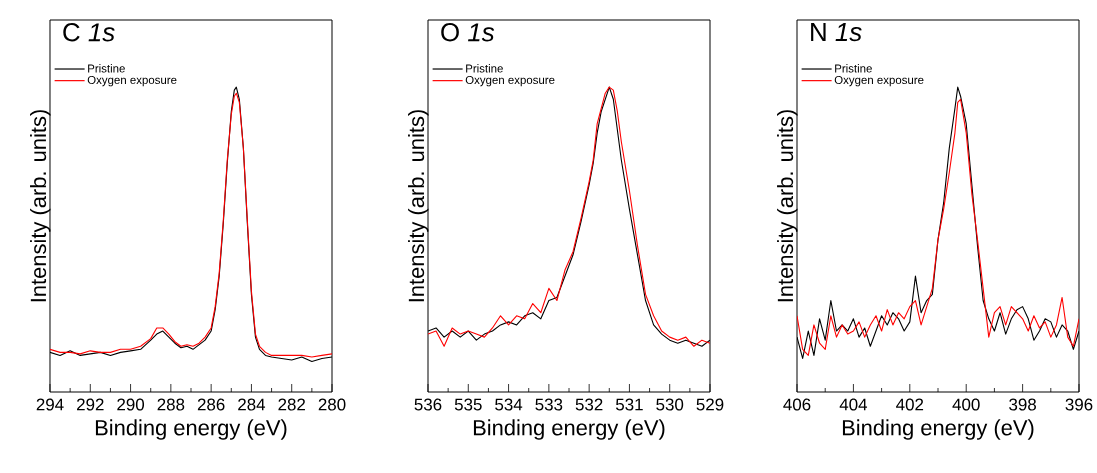 This screenshot has height=473, width=1097. I want to click on x-tick-label: 290, so click(131, 404).